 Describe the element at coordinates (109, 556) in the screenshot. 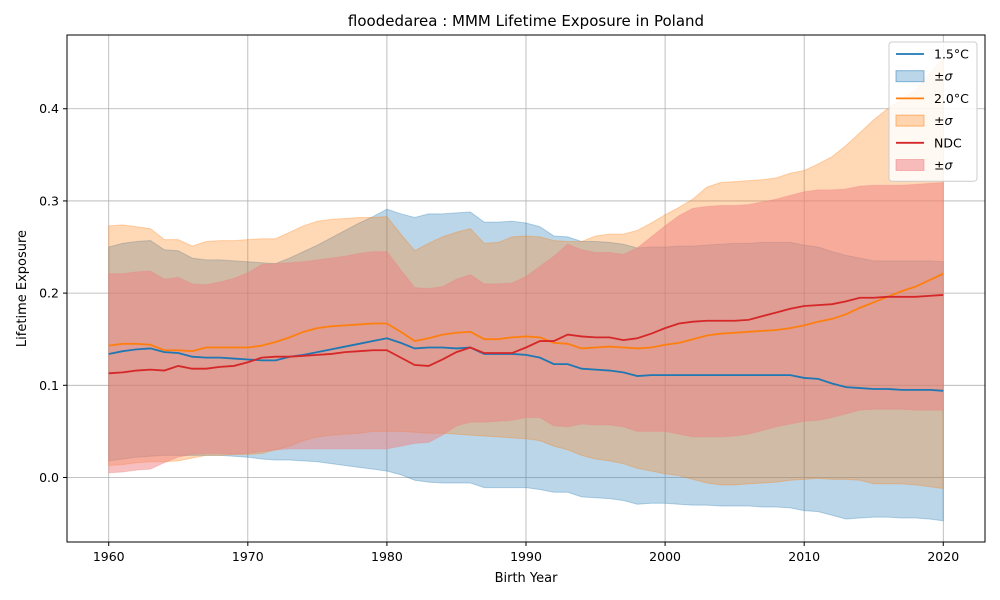

I see `x-tick-label: 1960` at that location.